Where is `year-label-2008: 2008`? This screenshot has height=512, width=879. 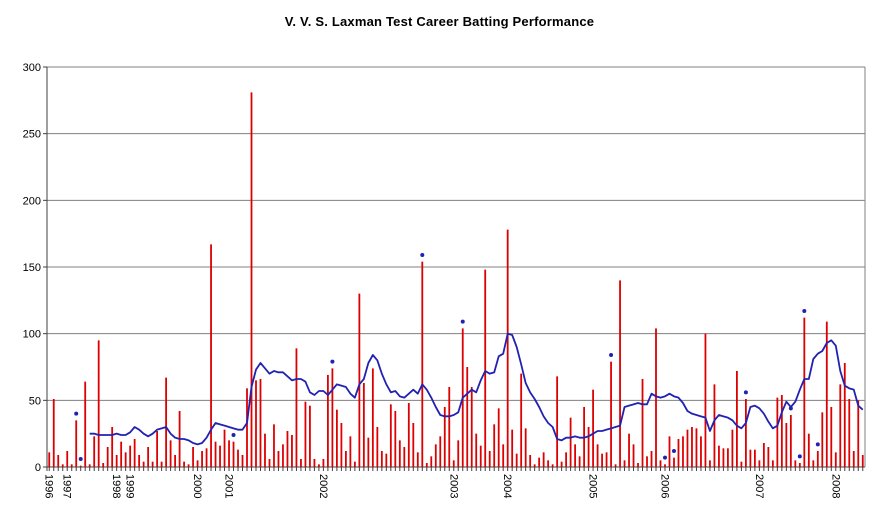 year-label-2008: 2008 is located at coordinates (835, 486).